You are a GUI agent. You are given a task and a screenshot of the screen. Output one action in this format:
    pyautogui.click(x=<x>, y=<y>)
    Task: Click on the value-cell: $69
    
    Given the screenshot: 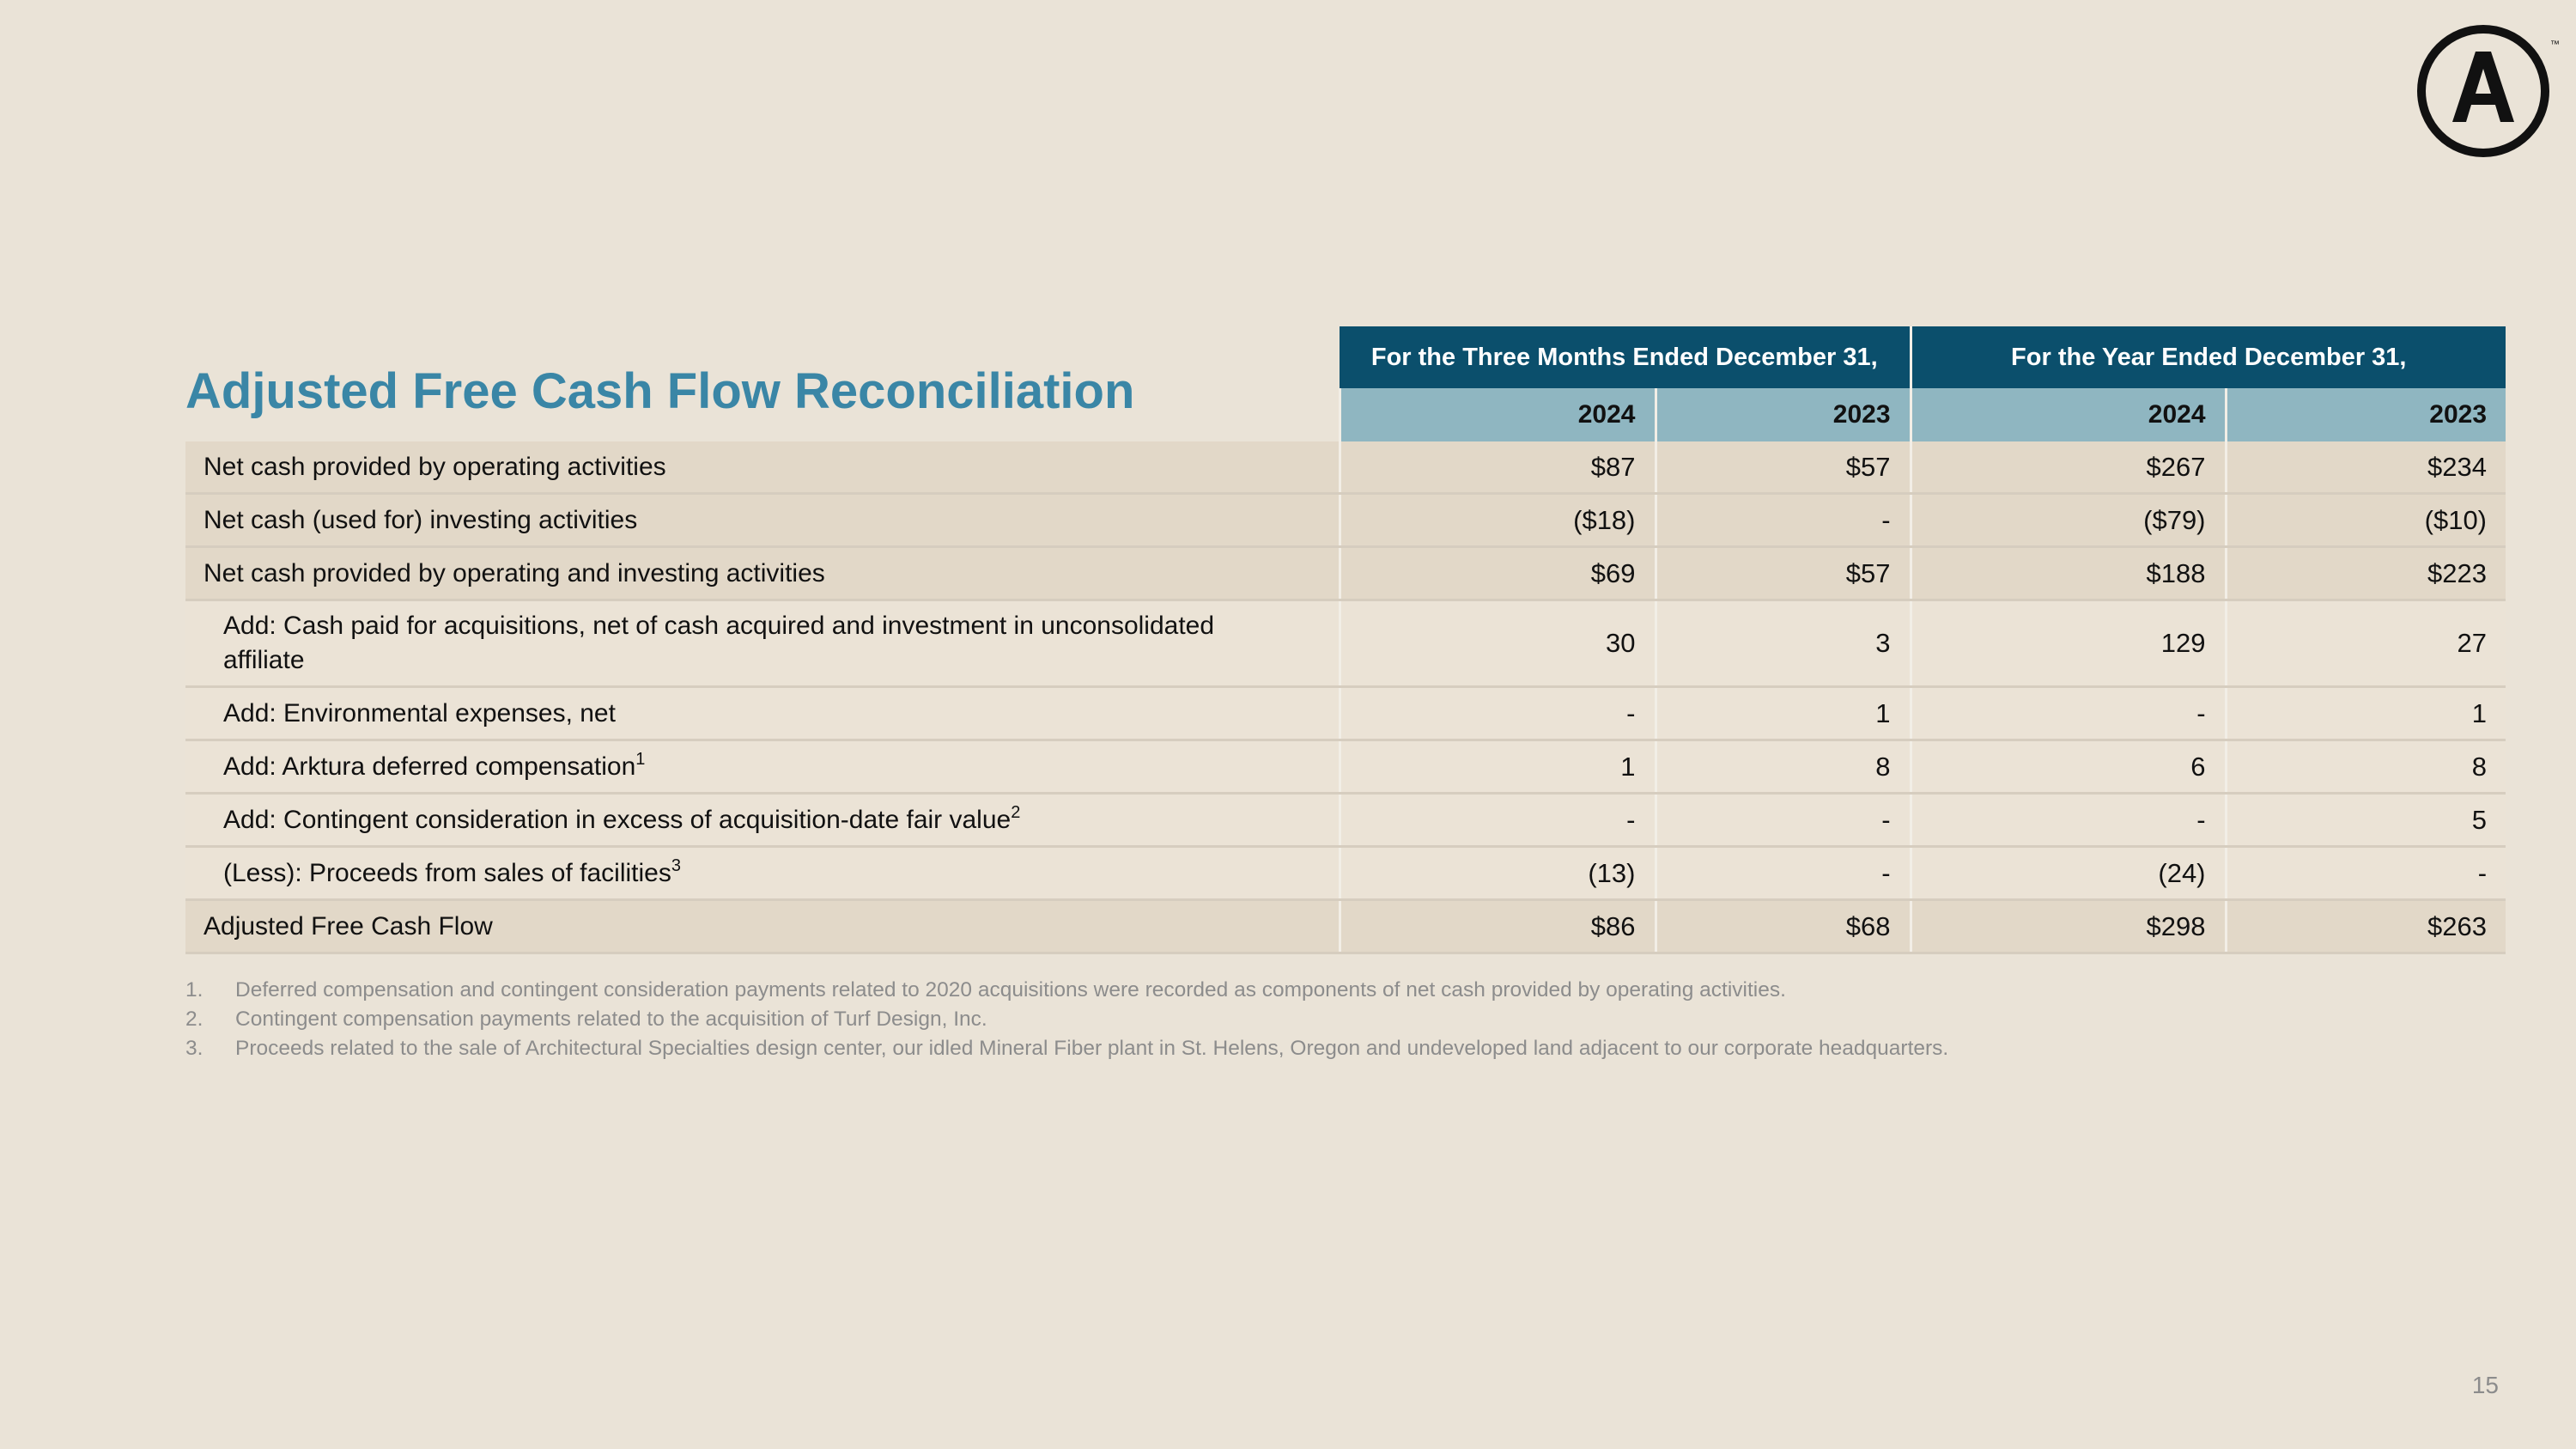 What is the action you would take?
    pyautogui.click(x=1497, y=573)
    